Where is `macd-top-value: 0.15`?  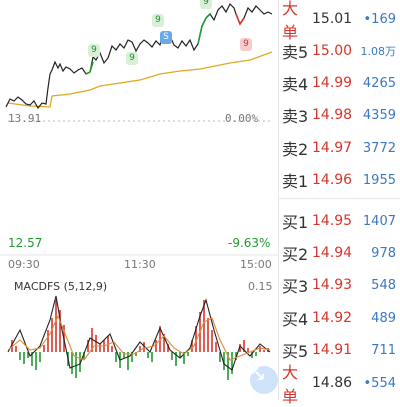
macd-top-value: 0.15 is located at coordinates (260, 286).